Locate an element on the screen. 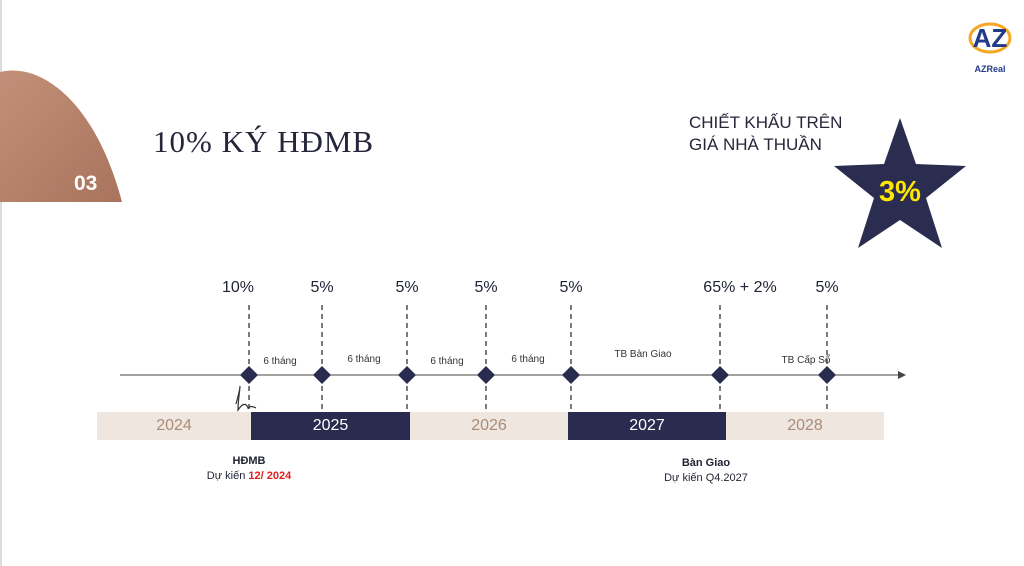  slide-left-border is located at coordinates (1, 283).